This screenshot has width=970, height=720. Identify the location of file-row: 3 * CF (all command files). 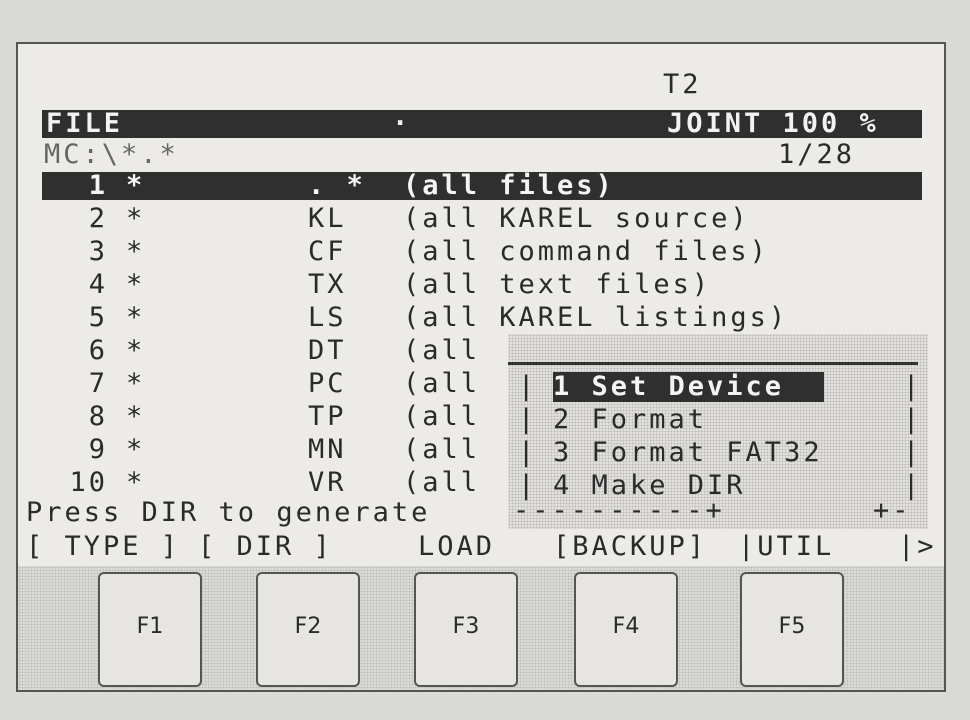
(468, 253).